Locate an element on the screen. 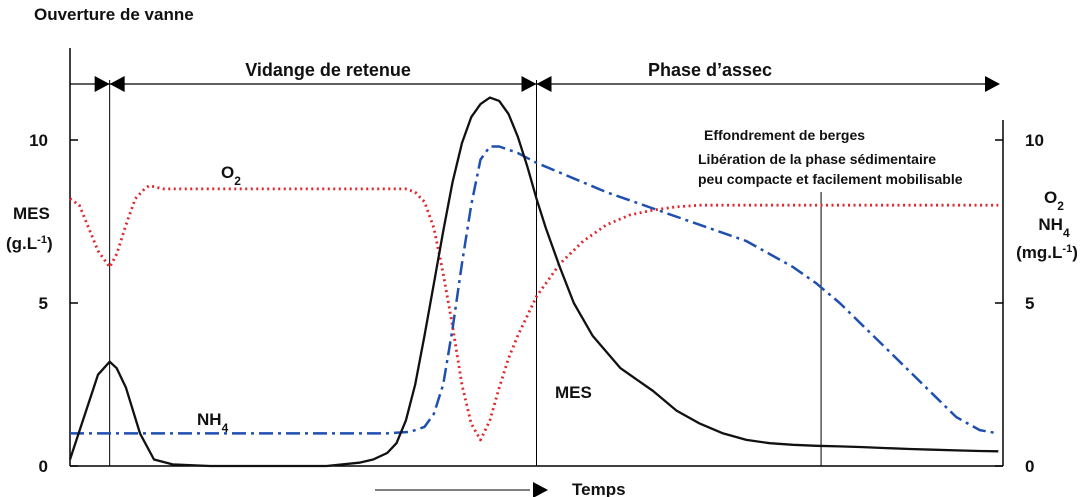 The width and height of the screenshot is (1092, 497). time-arrow-head is located at coordinates (540, 489).